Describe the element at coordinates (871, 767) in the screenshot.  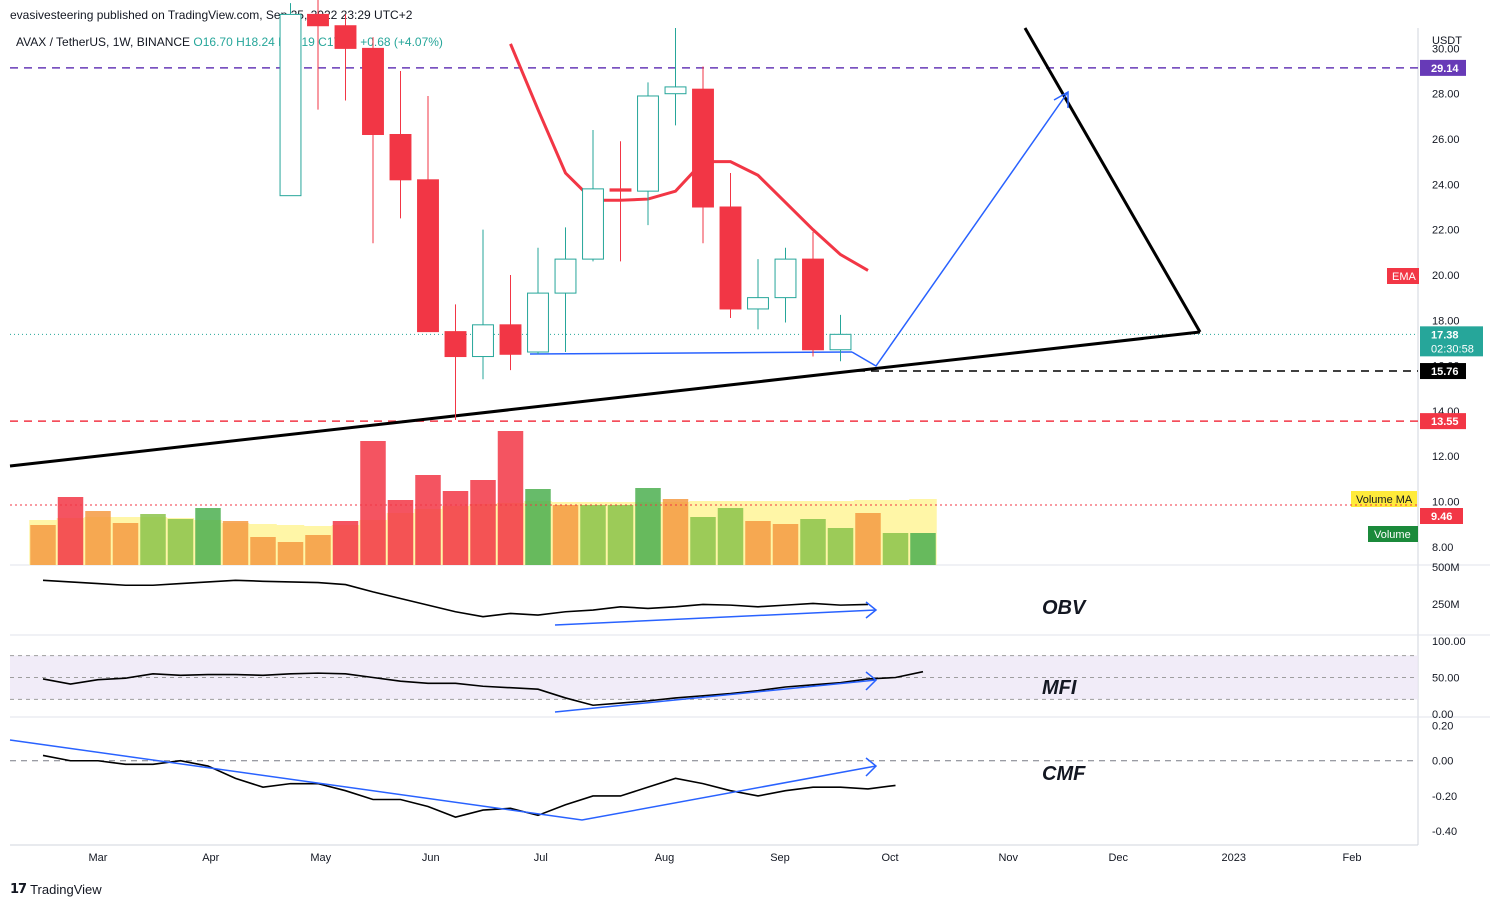
I see `cmf-divergence-arrowhead` at that location.